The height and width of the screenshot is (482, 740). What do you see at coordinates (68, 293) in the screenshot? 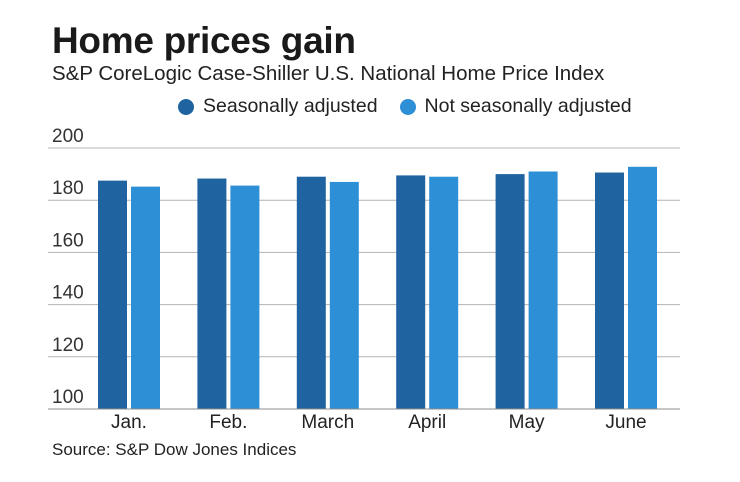
I see `y-tick-label: 140` at bounding box center [68, 293].